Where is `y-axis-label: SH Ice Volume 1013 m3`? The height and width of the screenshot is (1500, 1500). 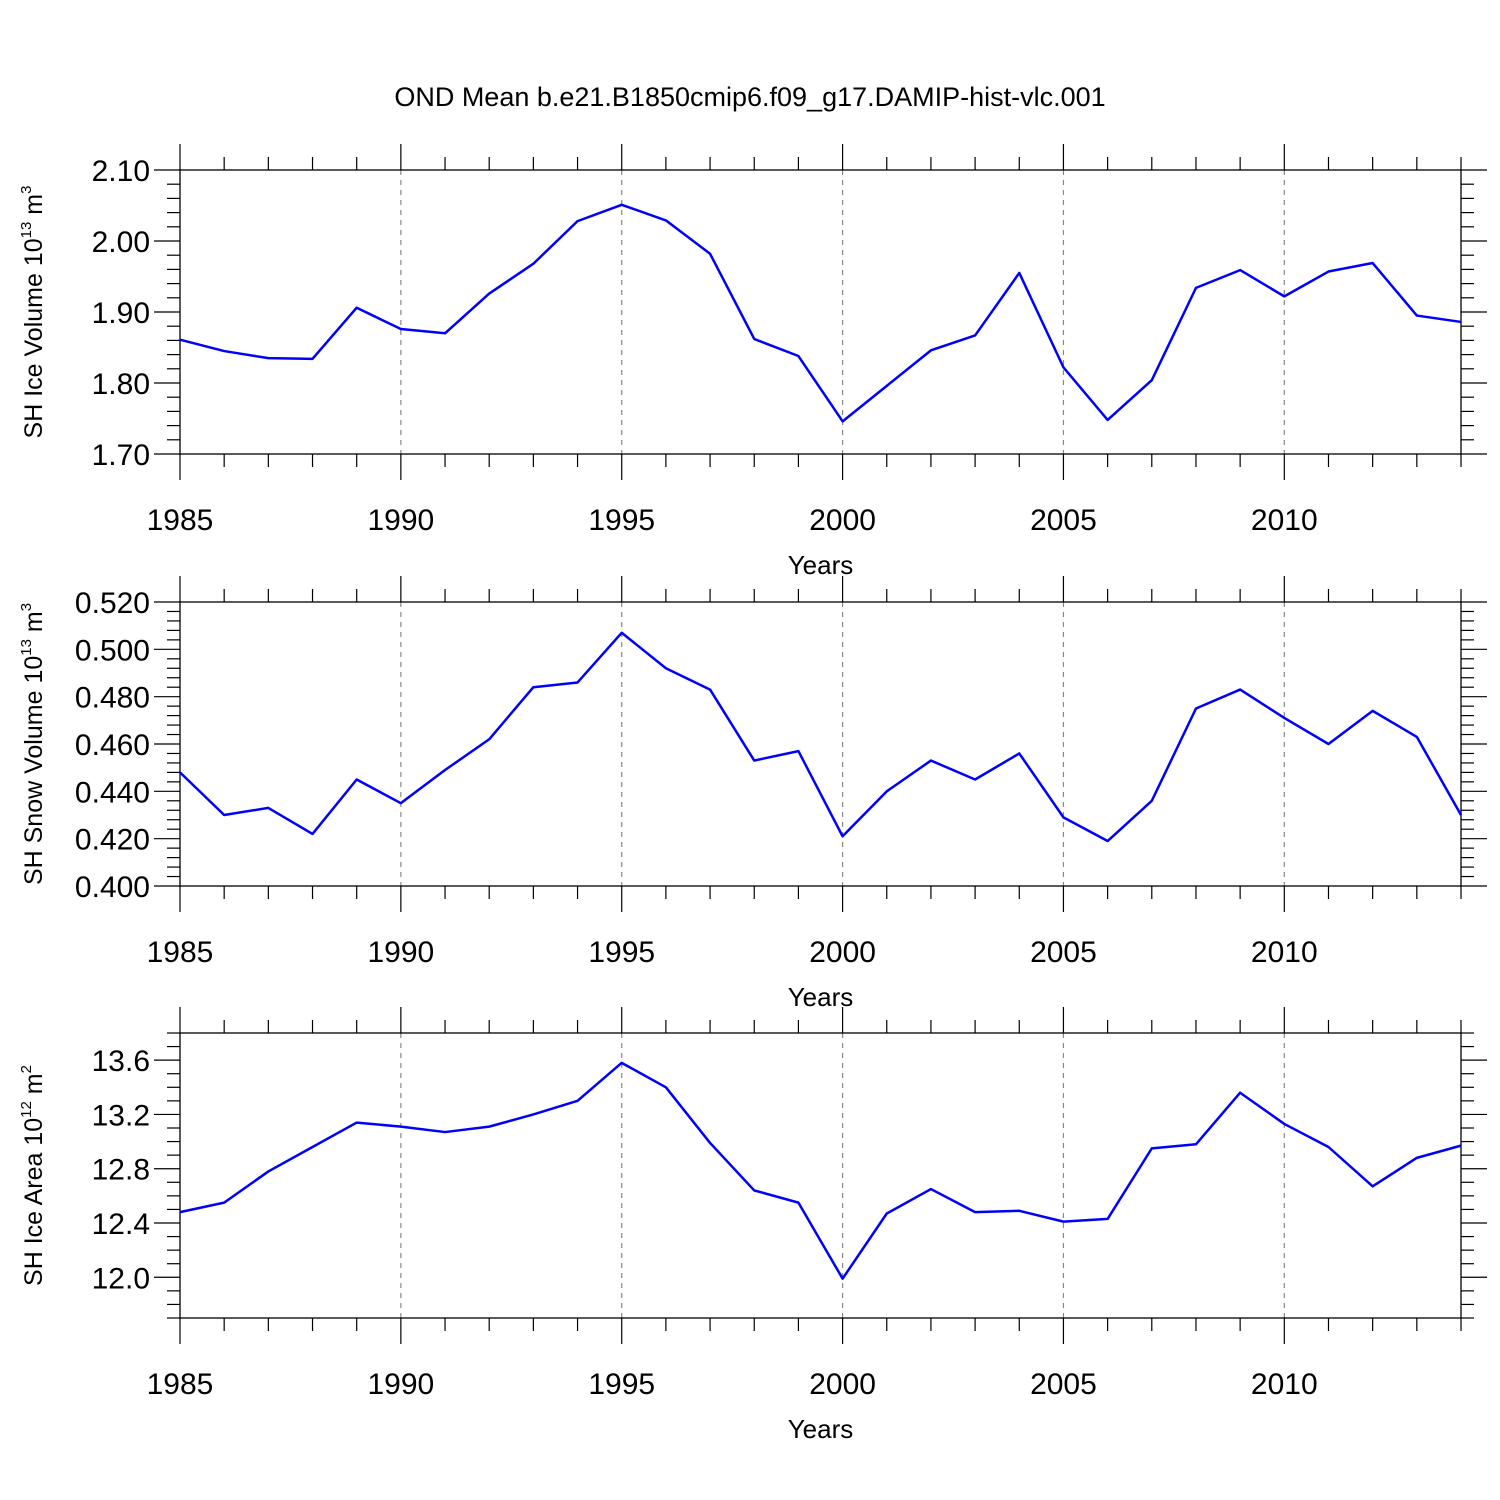 y-axis-label: SH Ice Volume 1013 m3 is located at coordinates (33, 312).